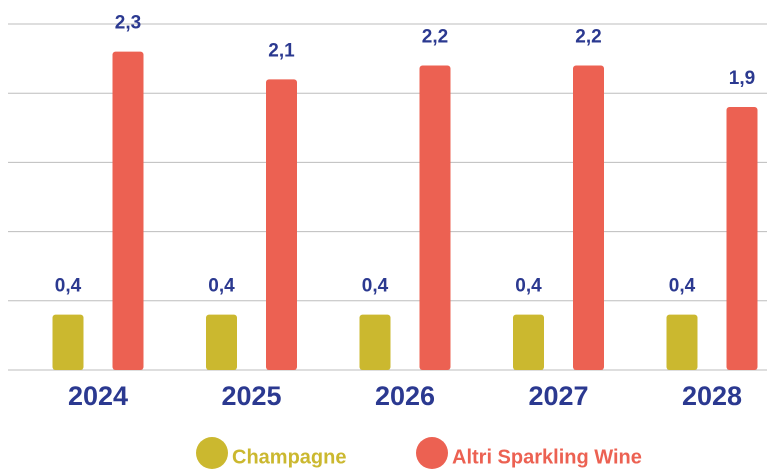  I want to click on data-label: 2,1, so click(281, 50).